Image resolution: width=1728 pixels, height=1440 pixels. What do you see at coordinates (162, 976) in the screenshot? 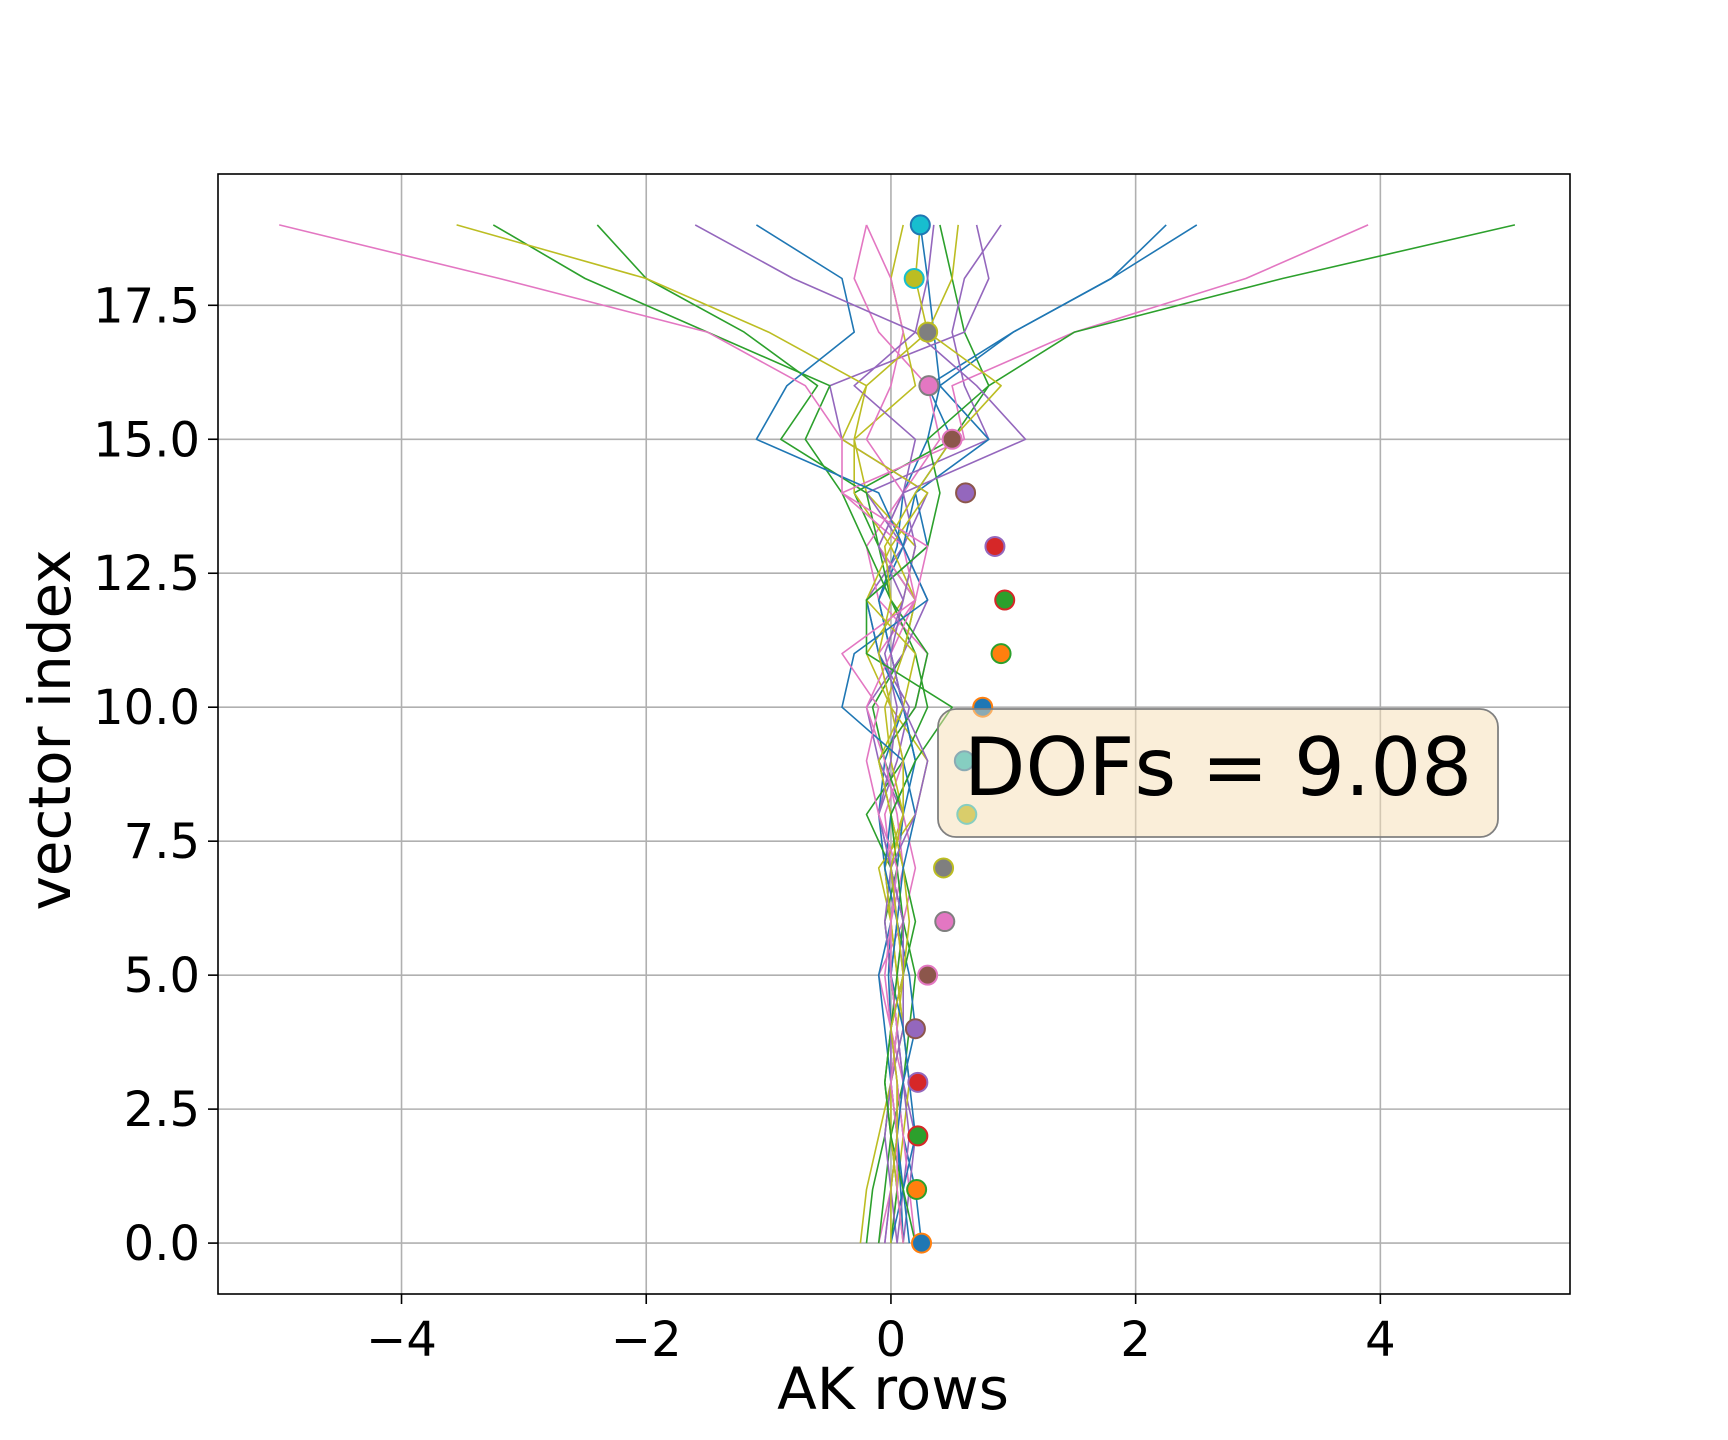
I see `y-tick-label: 5.0` at bounding box center [162, 976].